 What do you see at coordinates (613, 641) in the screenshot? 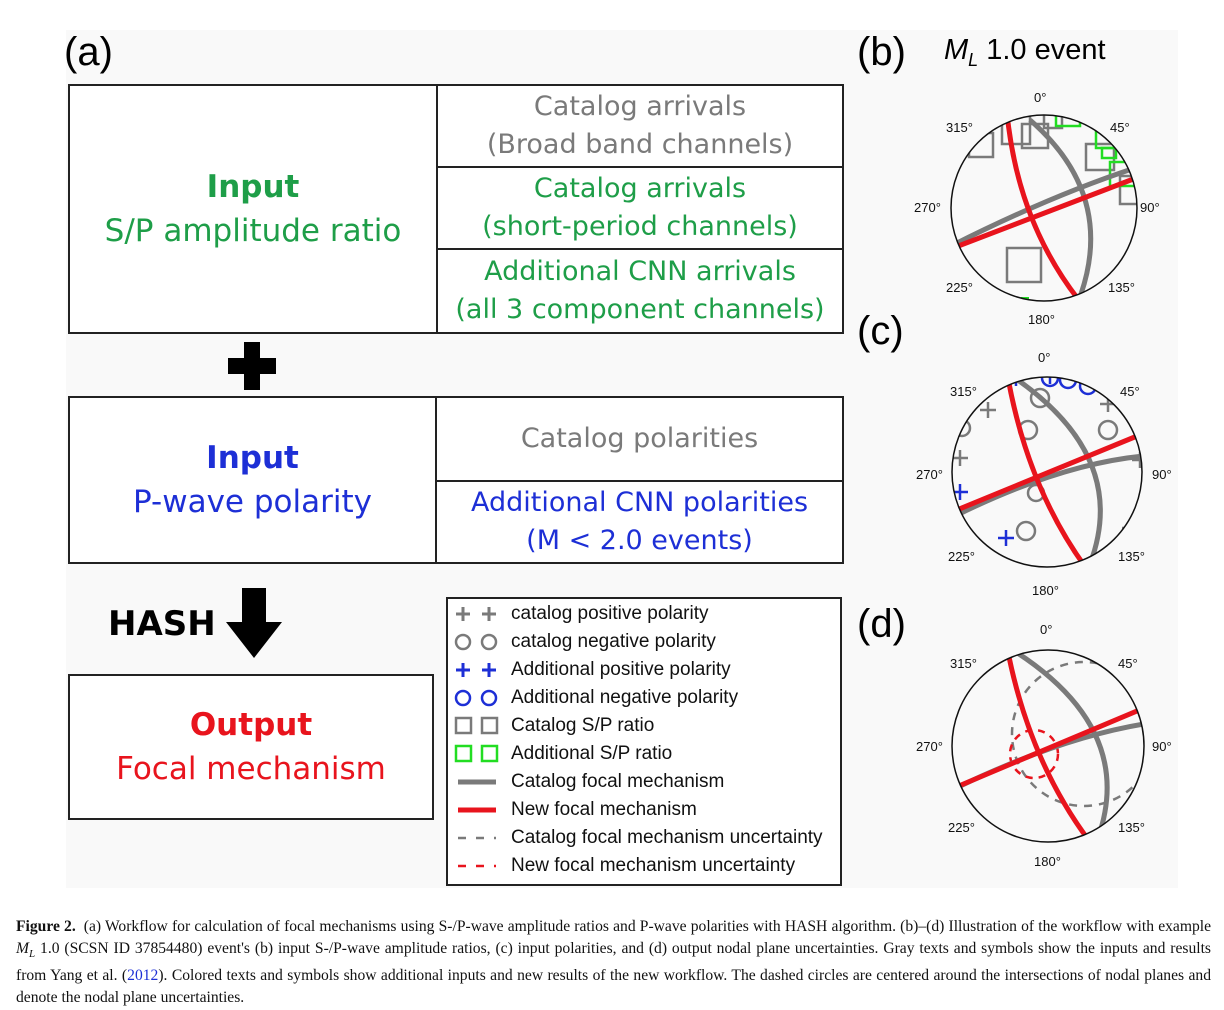
I see `legend-label: catalog negative polarity` at bounding box center [613, 641].